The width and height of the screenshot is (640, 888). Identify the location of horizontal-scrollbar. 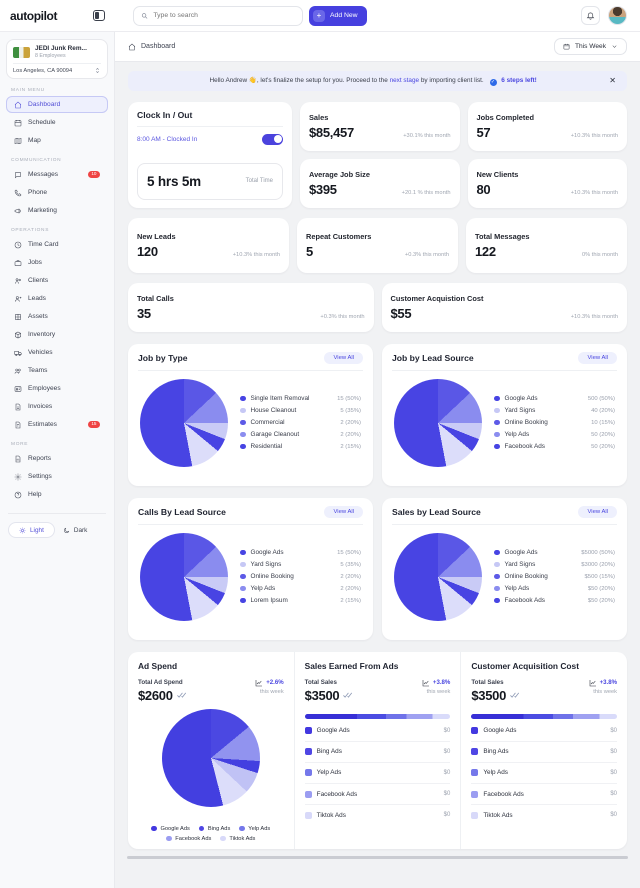
(377, 857).